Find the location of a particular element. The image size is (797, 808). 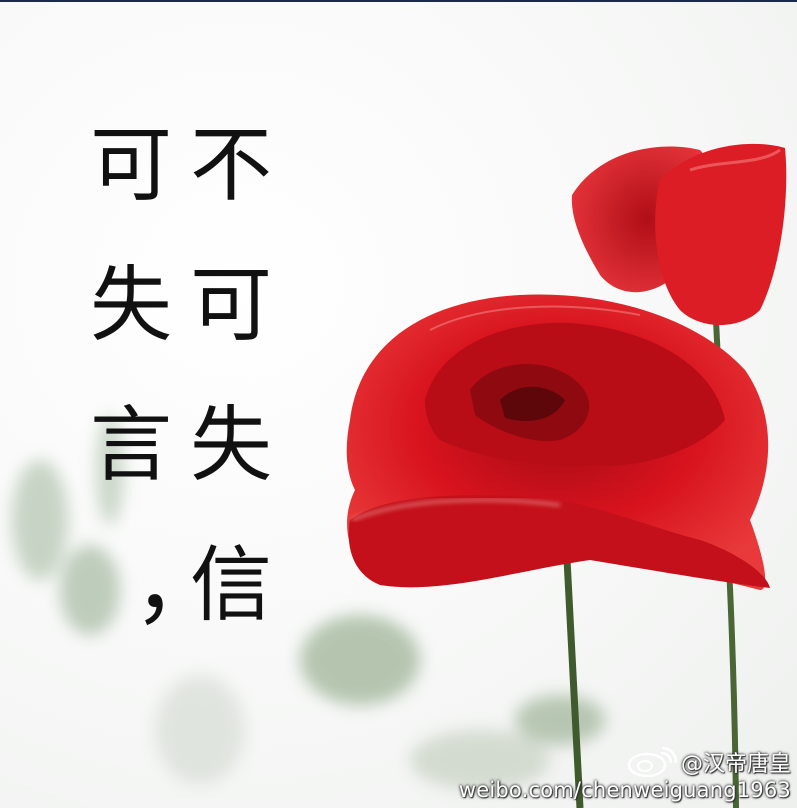

poem-right-column: 不 可 失 信 is located at coordinates (231, 376).